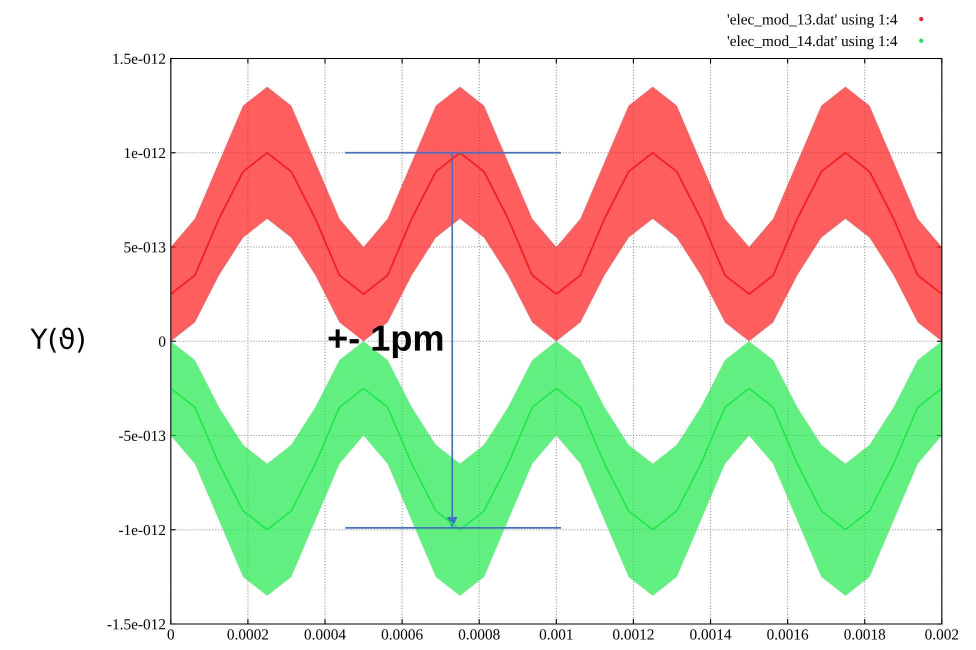 This screenshot has height=650, width=976. I want to click on x-tick-label: 0.0018, so click(865, 634).